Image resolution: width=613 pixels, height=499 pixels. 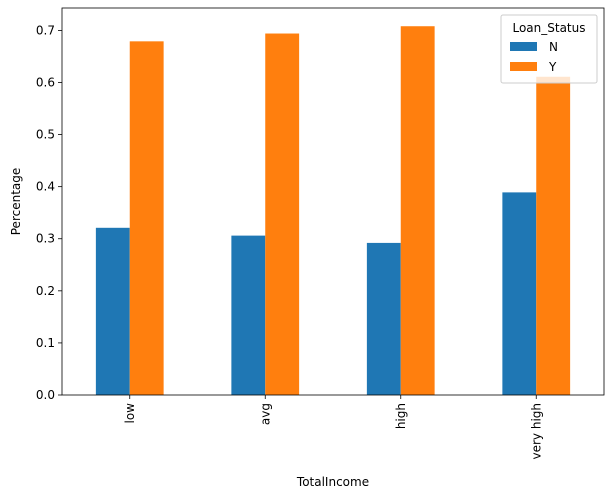 I want to click on legend-swatch-Y, so click(x=523, y=66).